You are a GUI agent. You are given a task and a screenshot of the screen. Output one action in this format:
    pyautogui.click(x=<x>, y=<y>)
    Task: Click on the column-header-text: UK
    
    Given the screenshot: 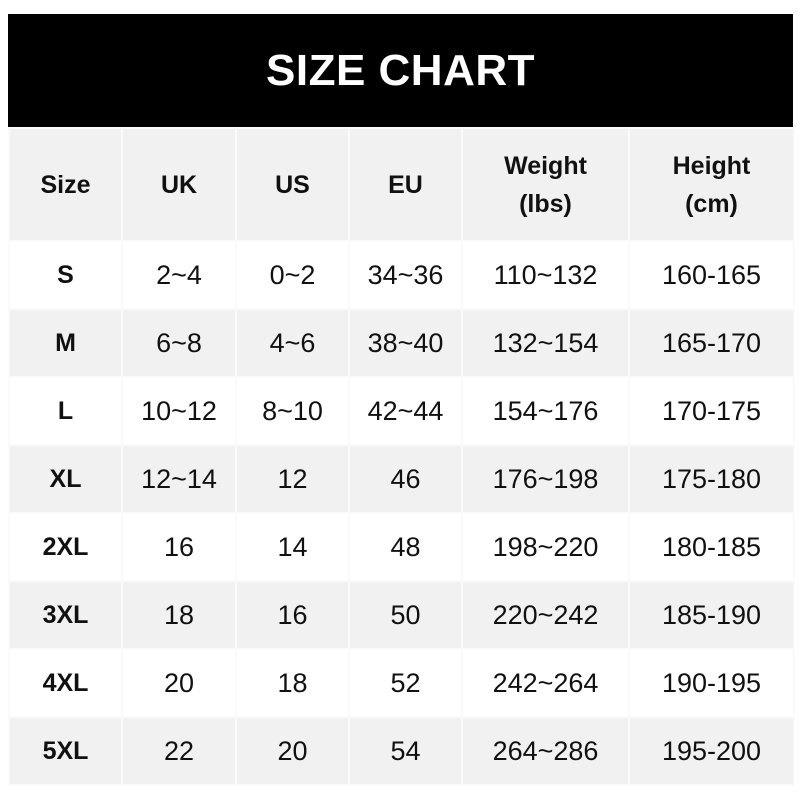 What is the action you would take?
    pyautogui.click(x=179, y=184)
    